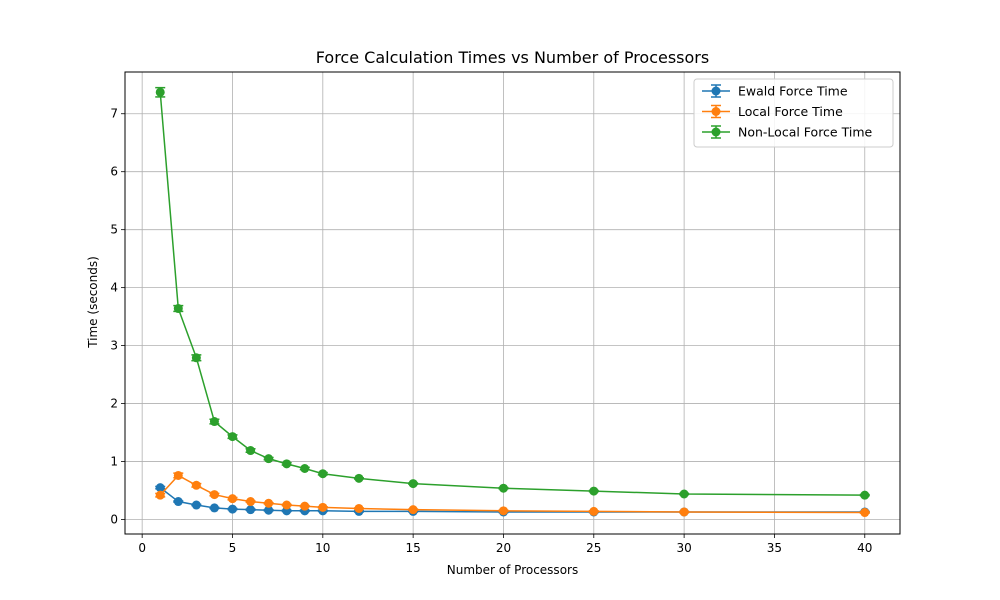  What do you see at coordinates (142, 548) in the screenshot?
I see `x-tick-label: 0` at bounding box center [142, 548].